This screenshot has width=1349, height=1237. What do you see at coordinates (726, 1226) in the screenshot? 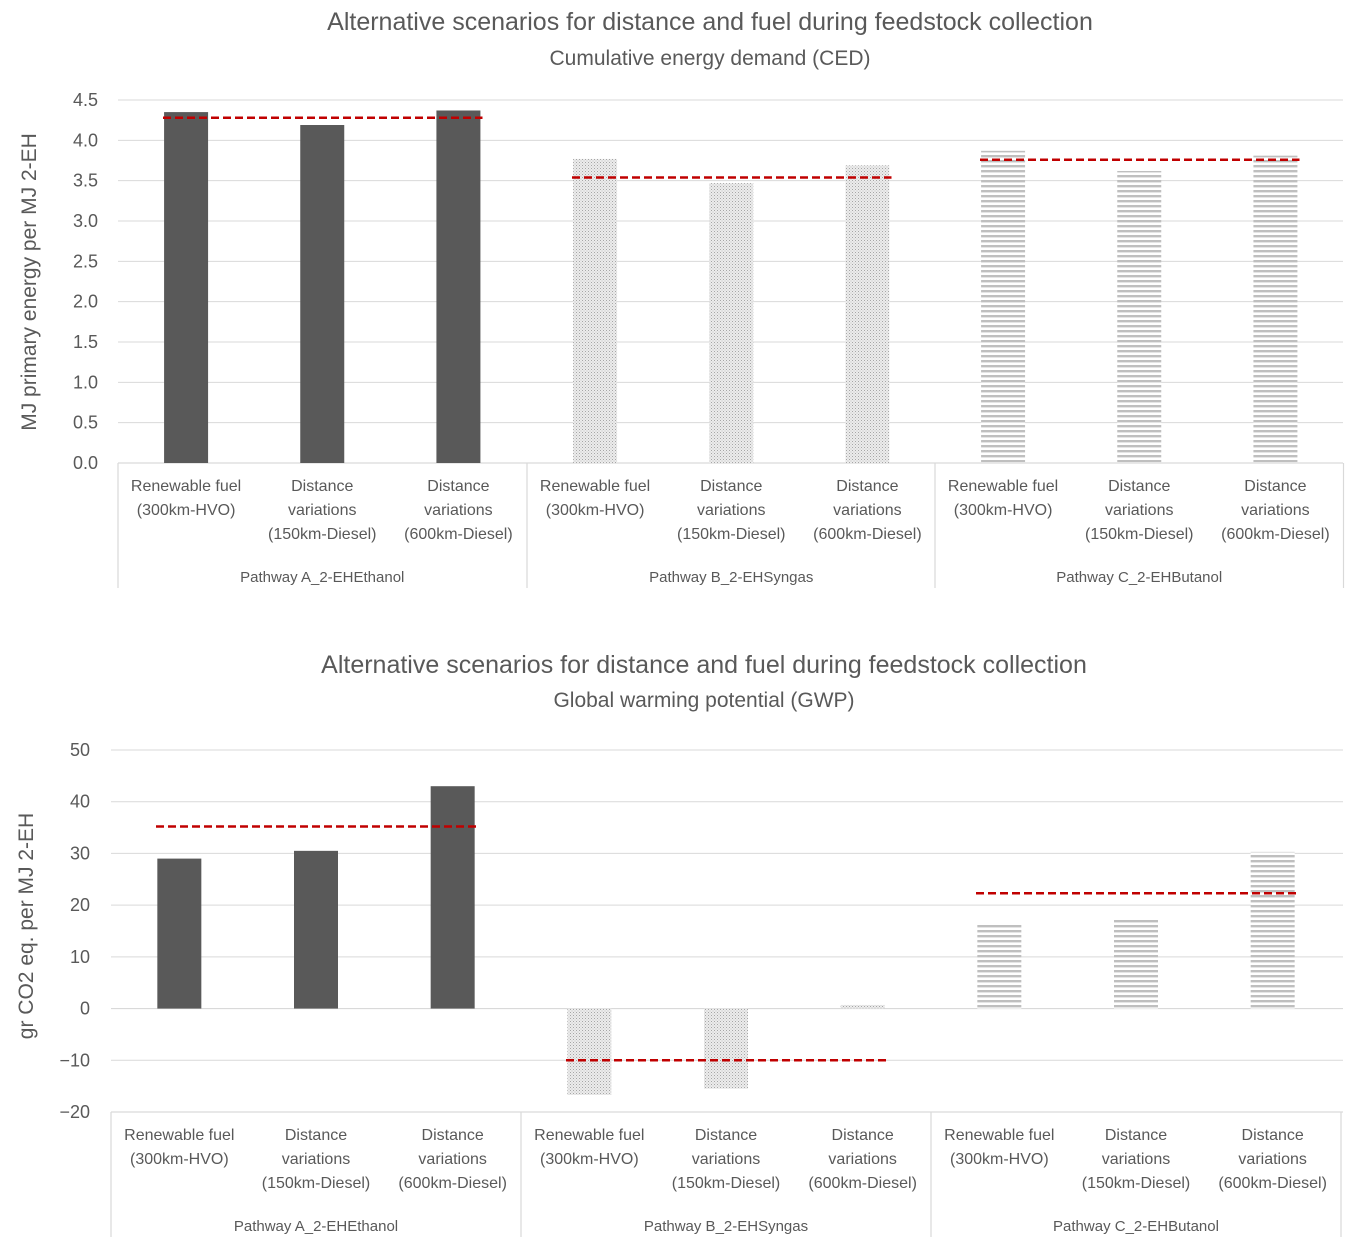
I see `gwp-group-label: Pathway B_2-EHSyngas` at bounding box center [726, 1226].